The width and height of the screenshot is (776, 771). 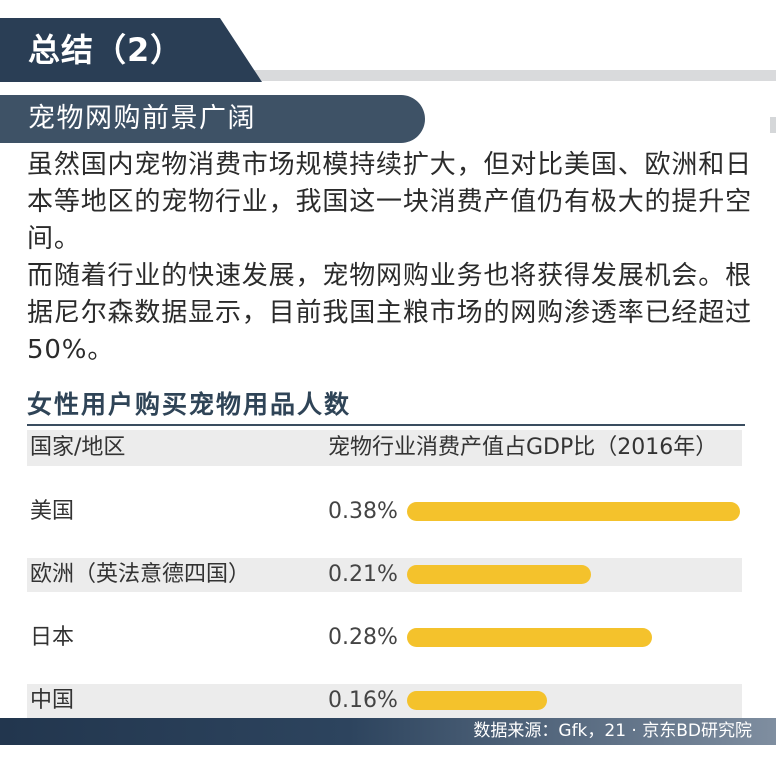 What do you see at coordinates (142, 118) in the screenshot?
I see `section-title: 宠物网购前景广阔` at bounding box center [142, 118].